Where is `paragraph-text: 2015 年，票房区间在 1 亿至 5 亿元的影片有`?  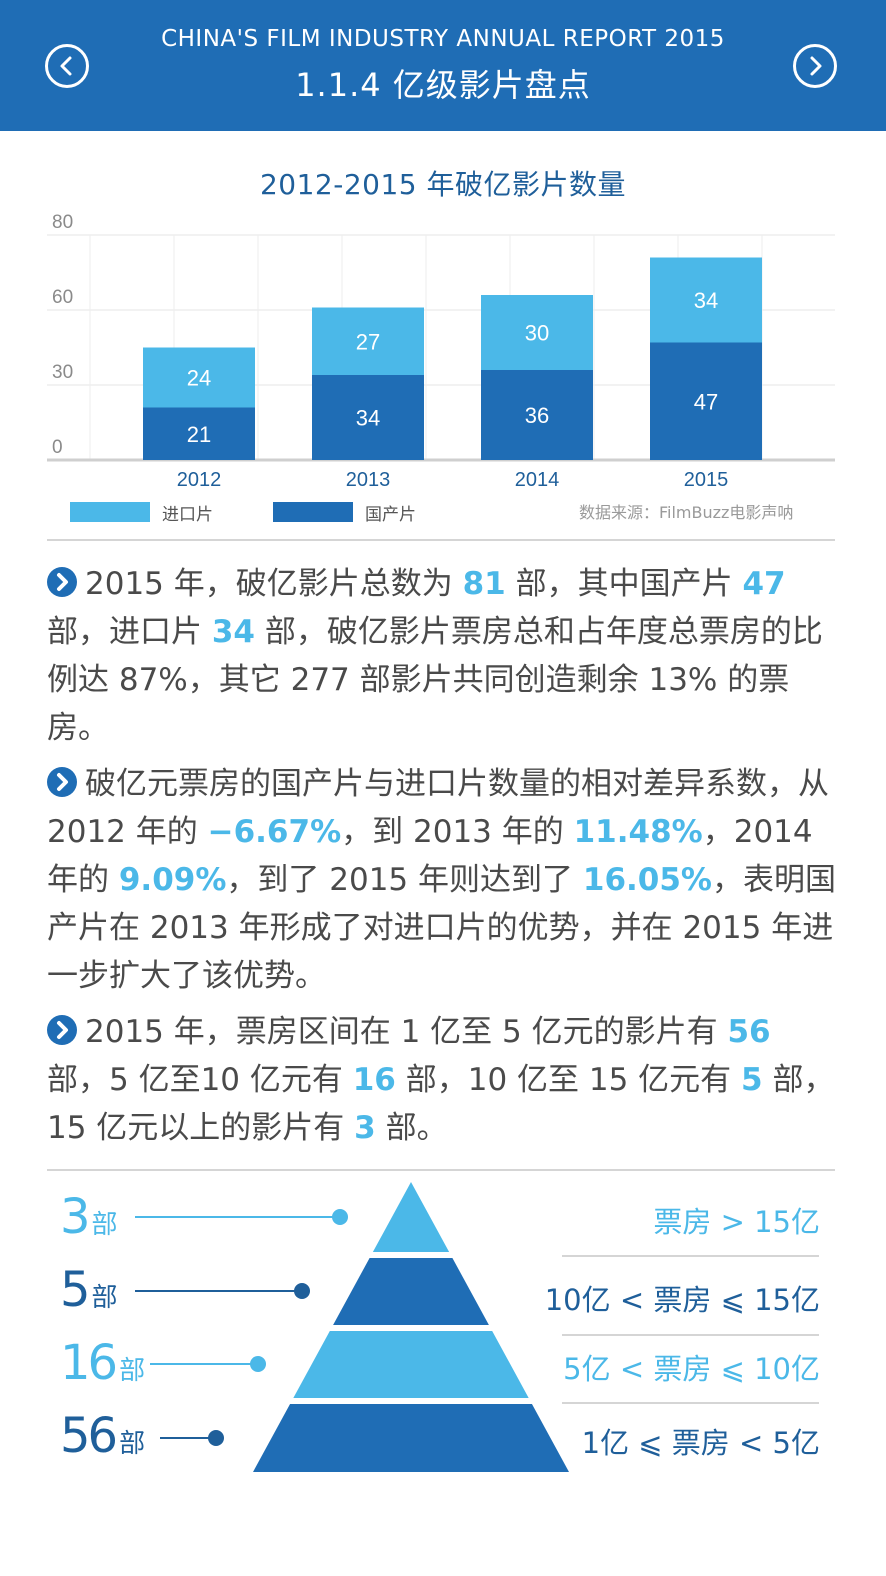 paragraph-text: 2015 年，票房区间在 1 亿至 5 亿元的影片有 is located at coordinates (406, 1032).